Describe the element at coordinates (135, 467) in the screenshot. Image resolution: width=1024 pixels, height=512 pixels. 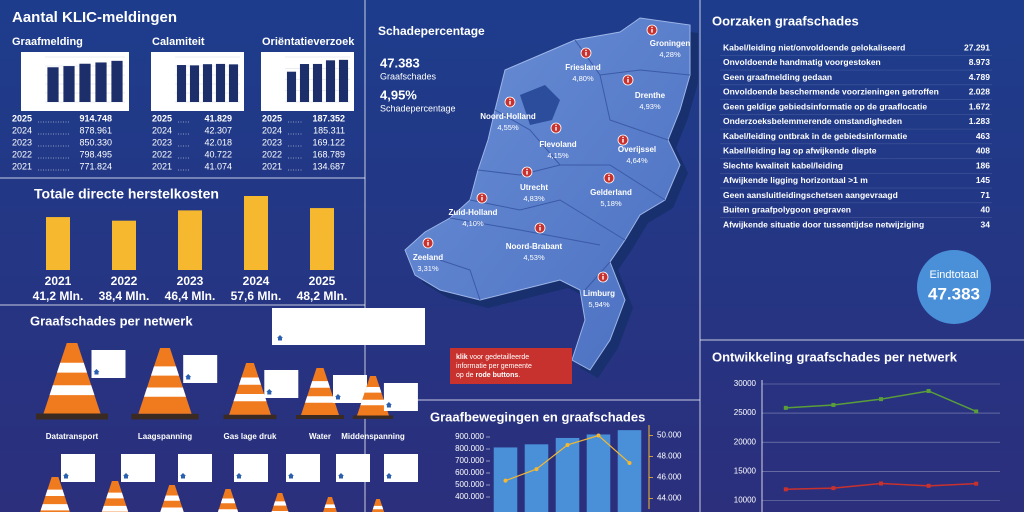
I see `cost: € 1.167` at that location.